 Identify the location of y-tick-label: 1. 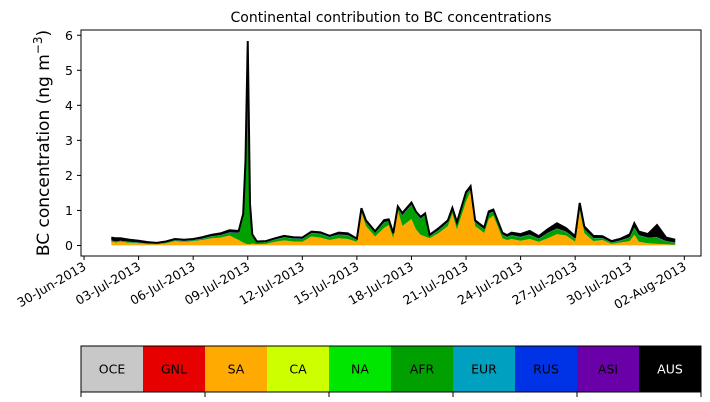
(69, 210).